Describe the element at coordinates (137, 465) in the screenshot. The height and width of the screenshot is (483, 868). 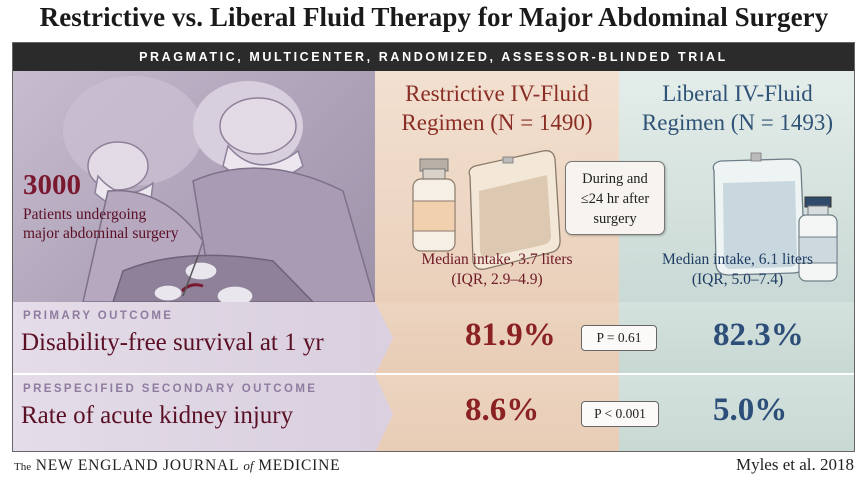
I see `journal-name-part1: NEW ENGLAND JOURNAL` at that location.